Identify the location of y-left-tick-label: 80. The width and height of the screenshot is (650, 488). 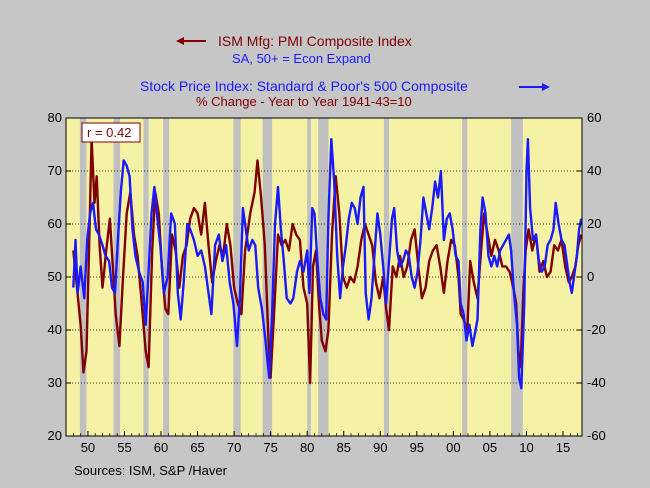
(55, 117).